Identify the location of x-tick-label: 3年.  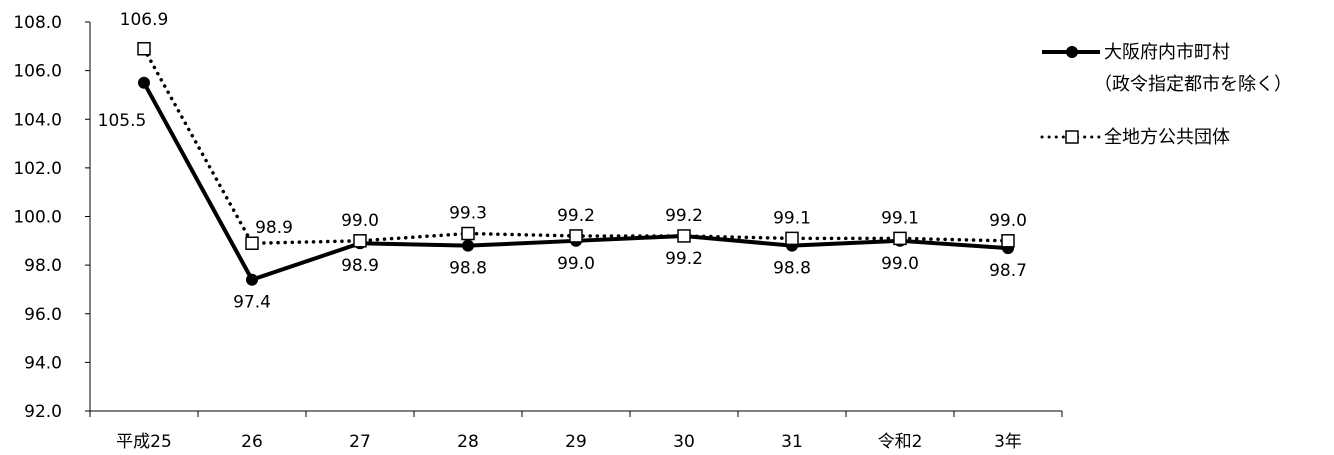
(1008, 442).